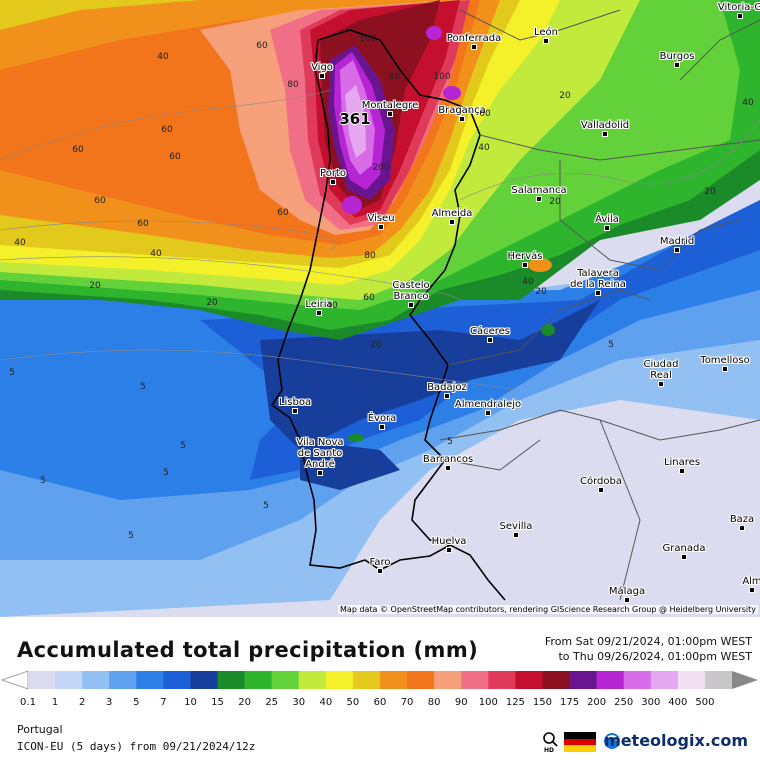 This screenshot has width=760, height=760. What do you see at coordinates (676, 740) in the screenshot?
I see `brand-name: meteologix.com` at bounding box center [676, 740].